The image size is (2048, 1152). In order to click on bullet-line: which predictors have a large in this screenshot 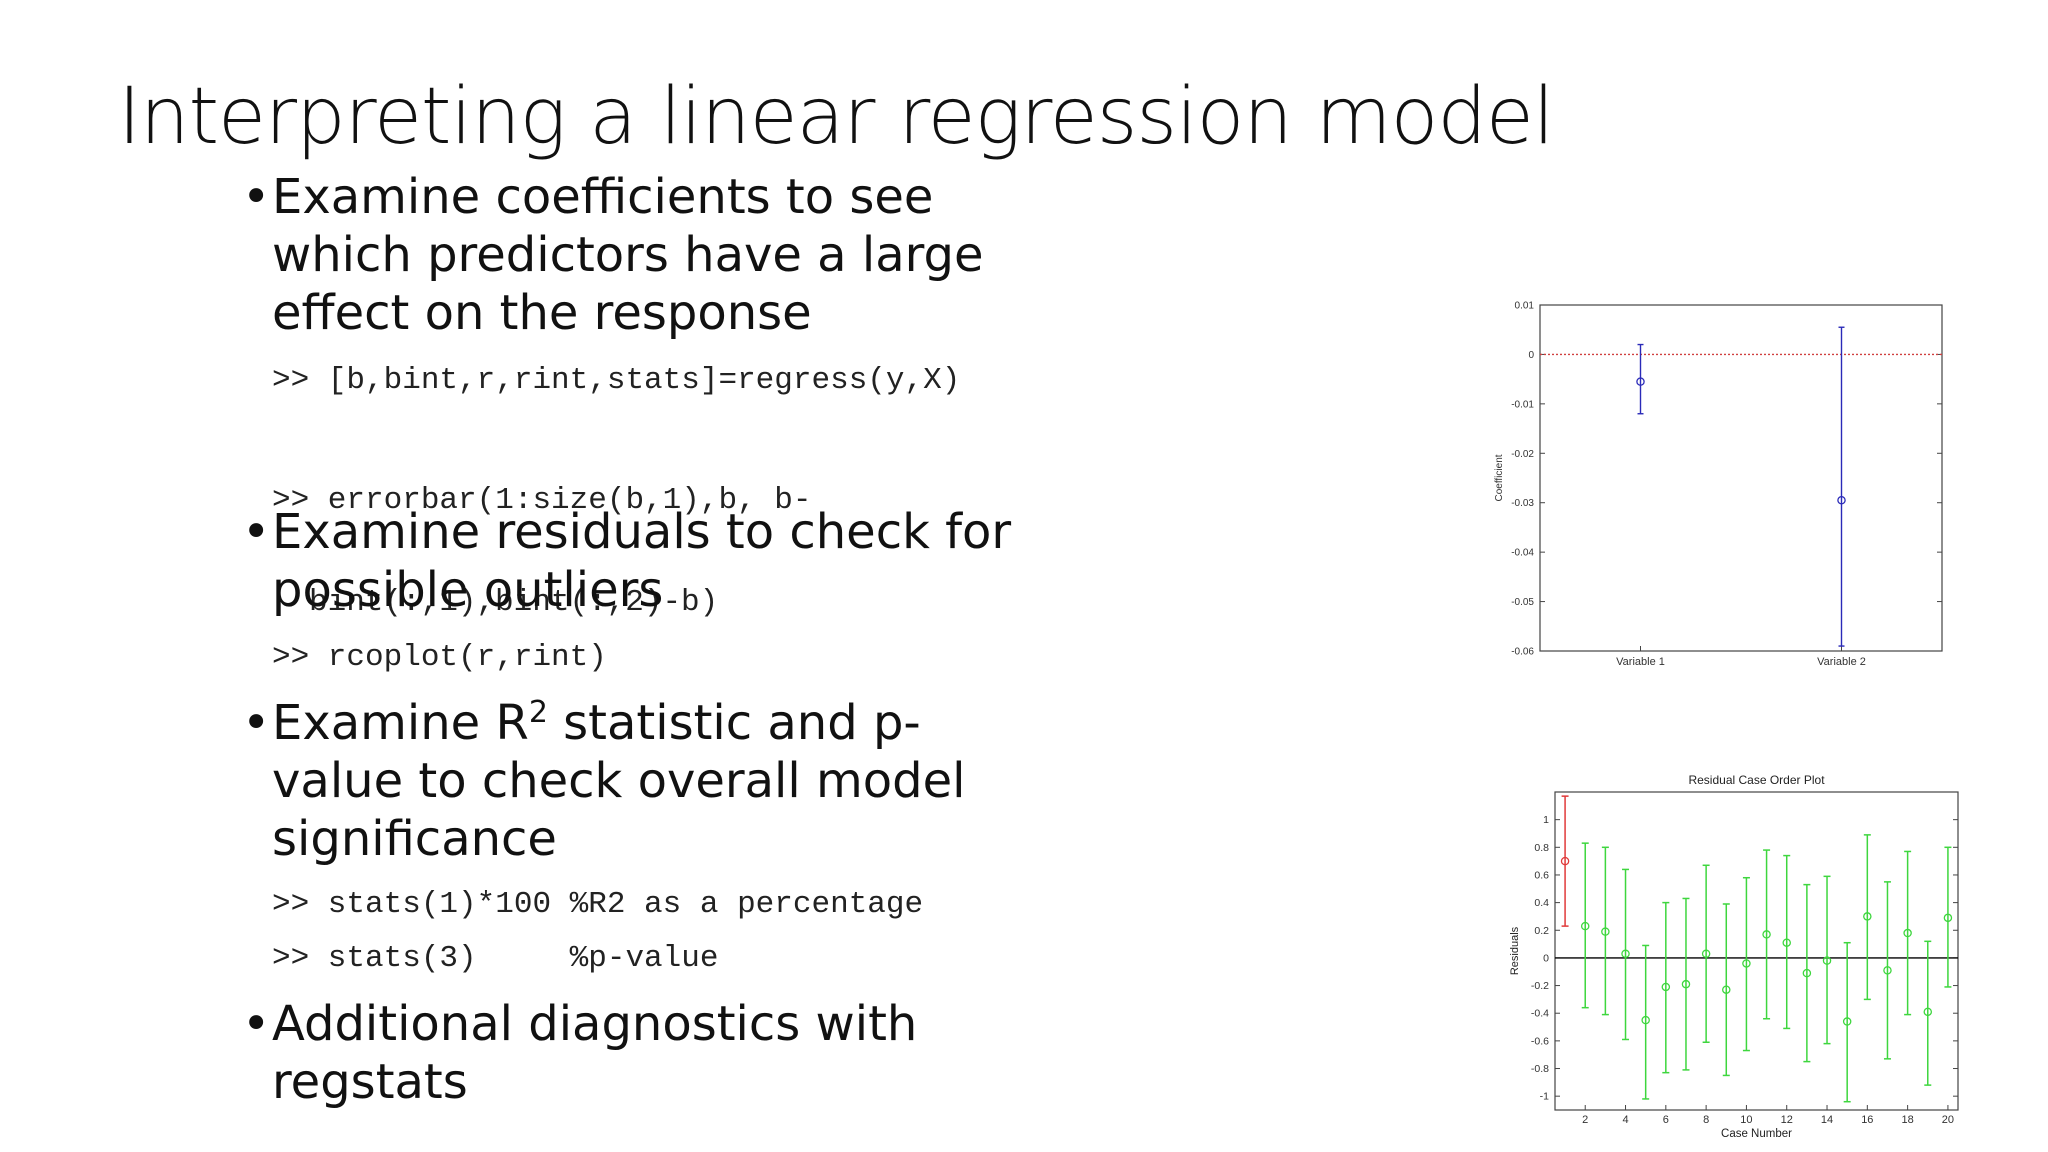, I will do `click(628, 255)`.